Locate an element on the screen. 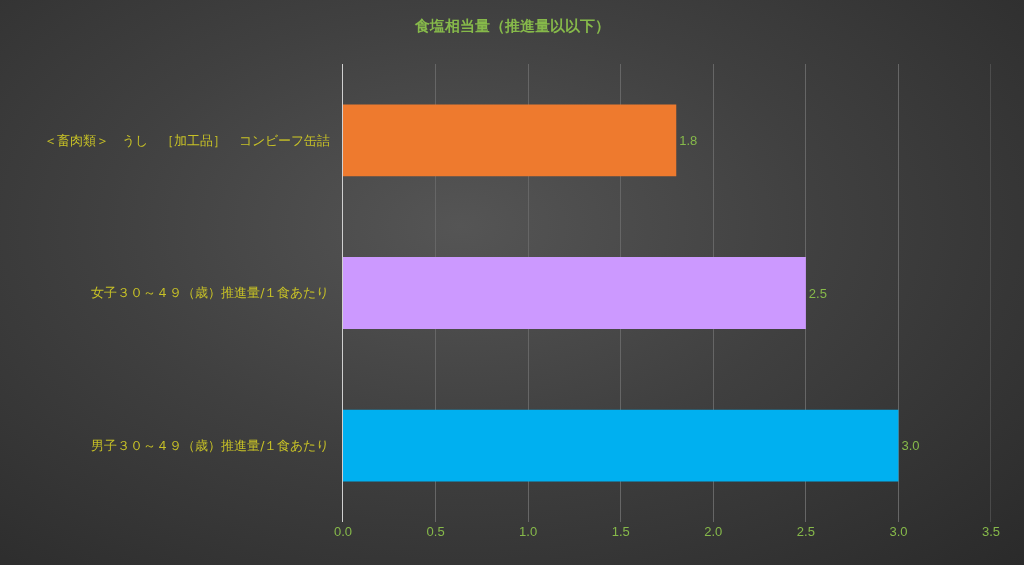 The image size is (1024, 565). x-tick-label: 0.0 is located at coordinates (343, 531).